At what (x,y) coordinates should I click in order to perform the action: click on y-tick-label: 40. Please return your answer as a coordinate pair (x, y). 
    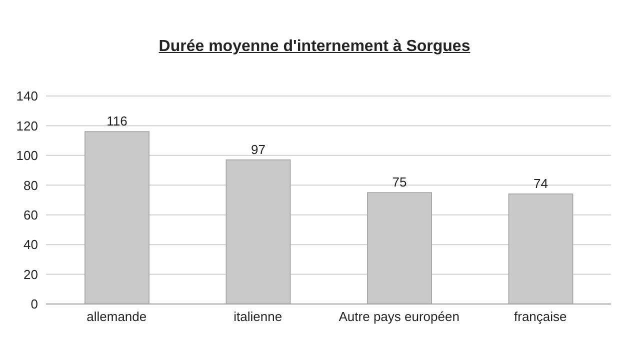
    Looking at the image, I should click on (31, 244).